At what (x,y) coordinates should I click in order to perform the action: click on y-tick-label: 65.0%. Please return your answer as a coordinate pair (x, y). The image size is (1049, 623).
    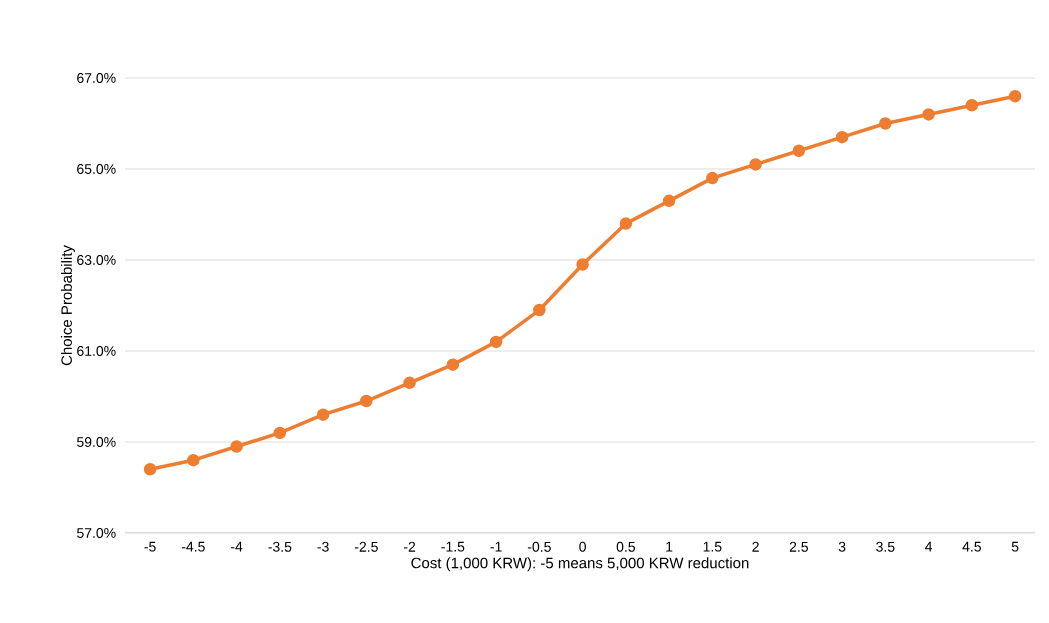
    Looking at the image, I should click on (96, 169).